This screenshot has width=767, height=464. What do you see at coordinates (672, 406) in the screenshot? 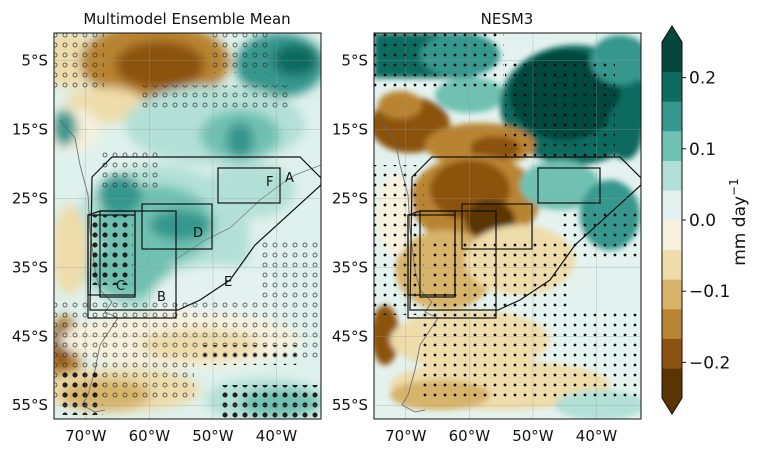
I see `colorbar-extend-bottom` at bounding box center [672, 406].